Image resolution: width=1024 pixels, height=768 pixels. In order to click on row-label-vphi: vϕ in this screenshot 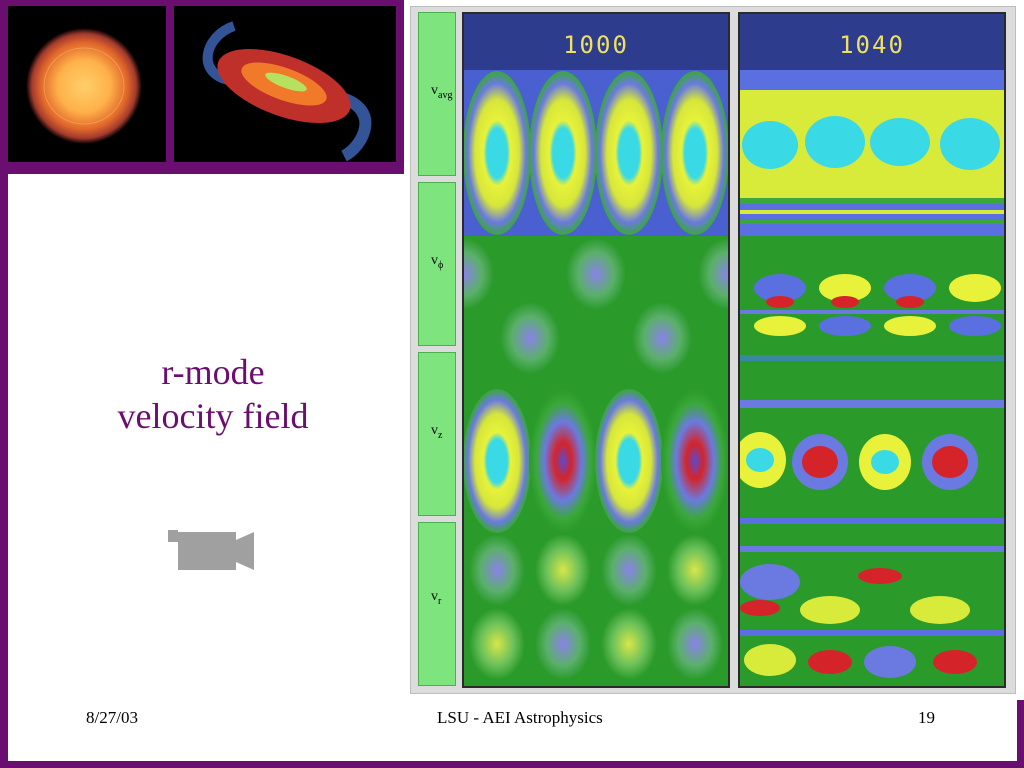, I will do `click(437, 264)`.